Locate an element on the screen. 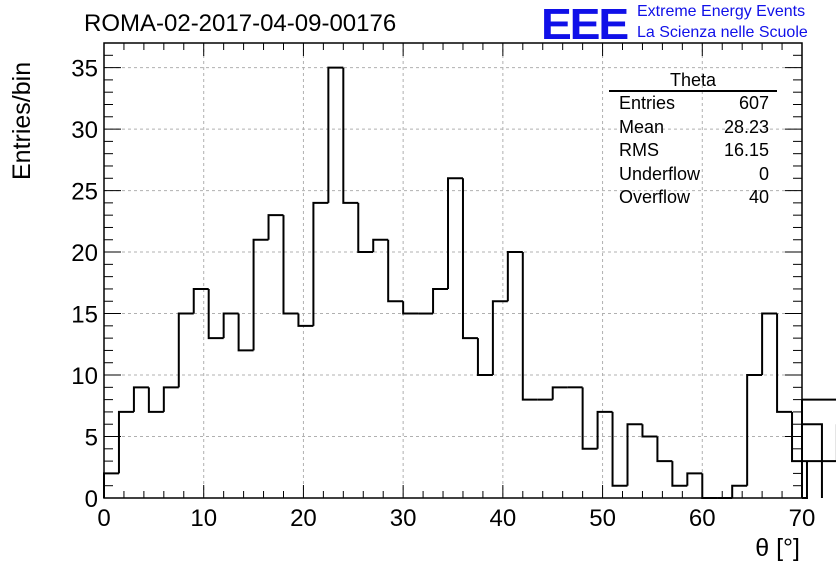  y-tick-label: 0 is located at coordinates (91, 499).